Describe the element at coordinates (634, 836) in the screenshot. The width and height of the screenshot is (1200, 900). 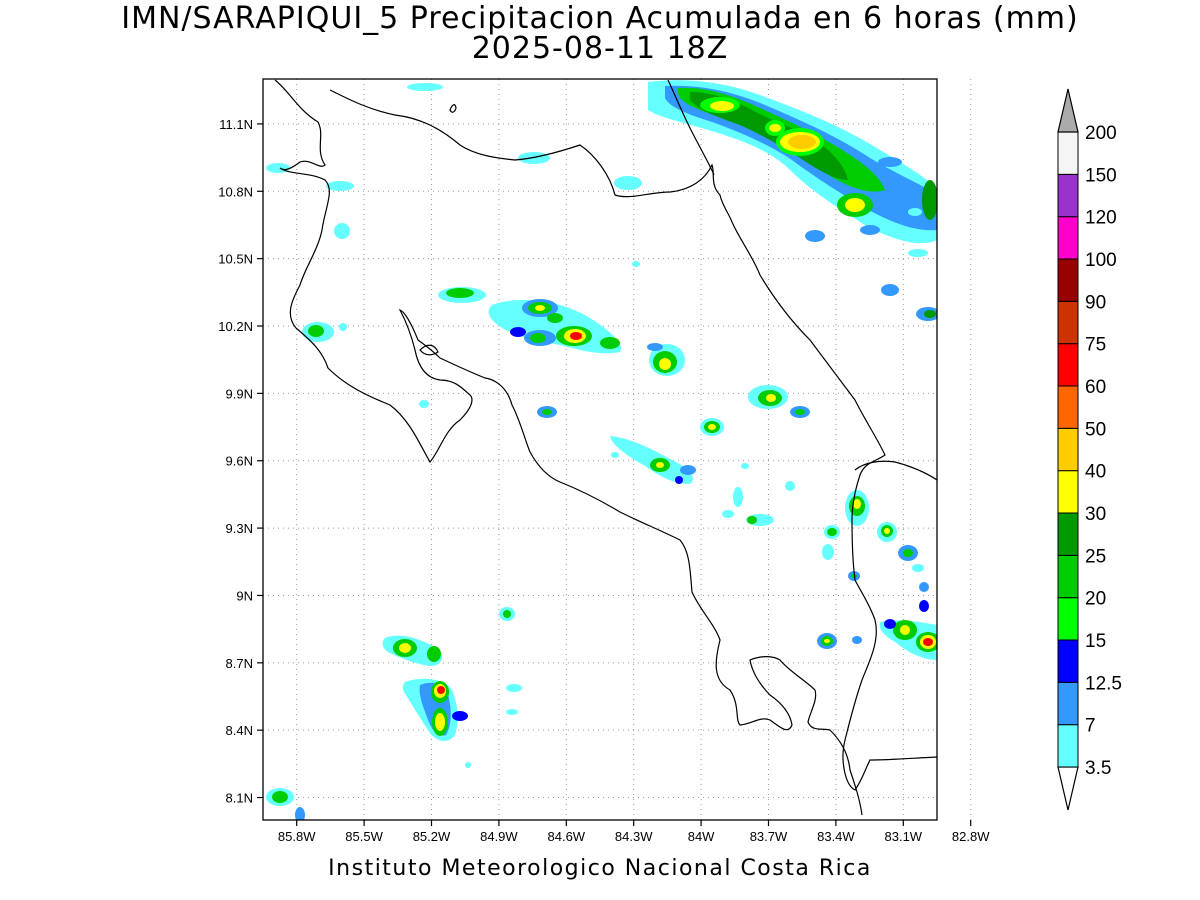
I see `lon-tick-label: 84.3W` at that location.